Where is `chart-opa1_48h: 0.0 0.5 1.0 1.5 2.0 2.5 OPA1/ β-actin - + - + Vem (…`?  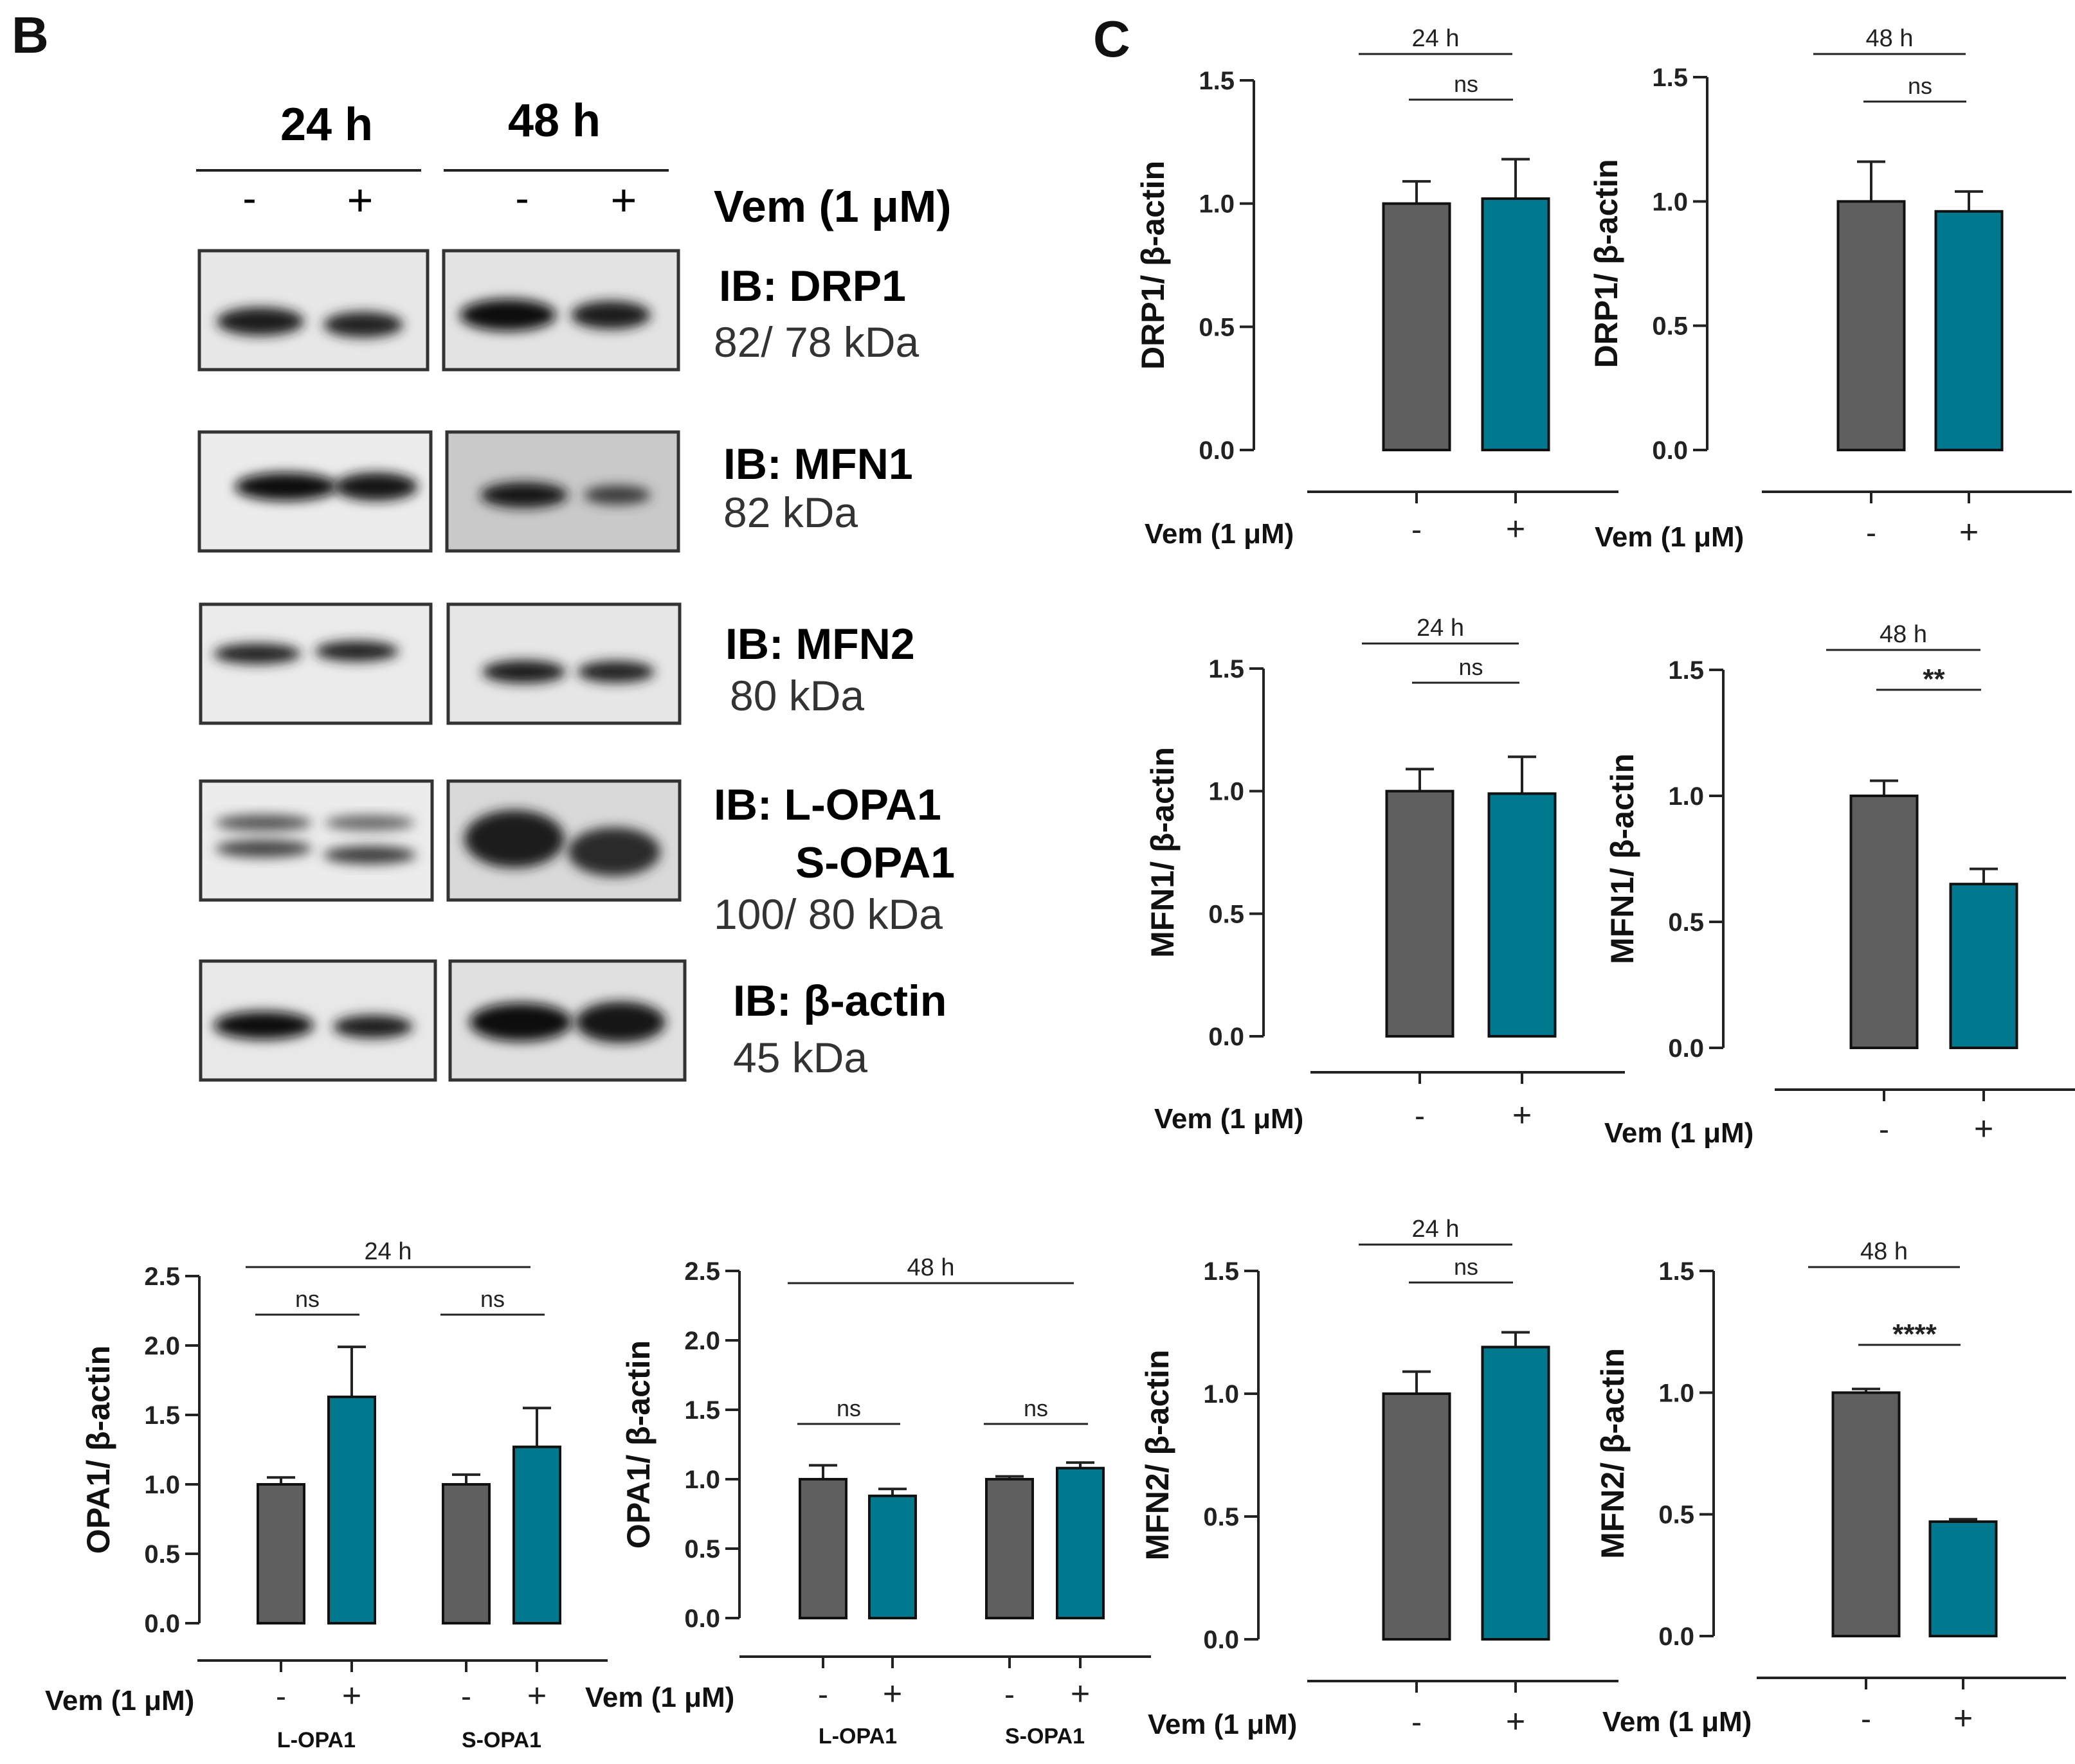
chart-opa1_48h: 0.0 0.5 1.0 1.5 2.0 2.5 OPA1/ β-actin - + - + Vem (… is located at coordinates (868, 1501).